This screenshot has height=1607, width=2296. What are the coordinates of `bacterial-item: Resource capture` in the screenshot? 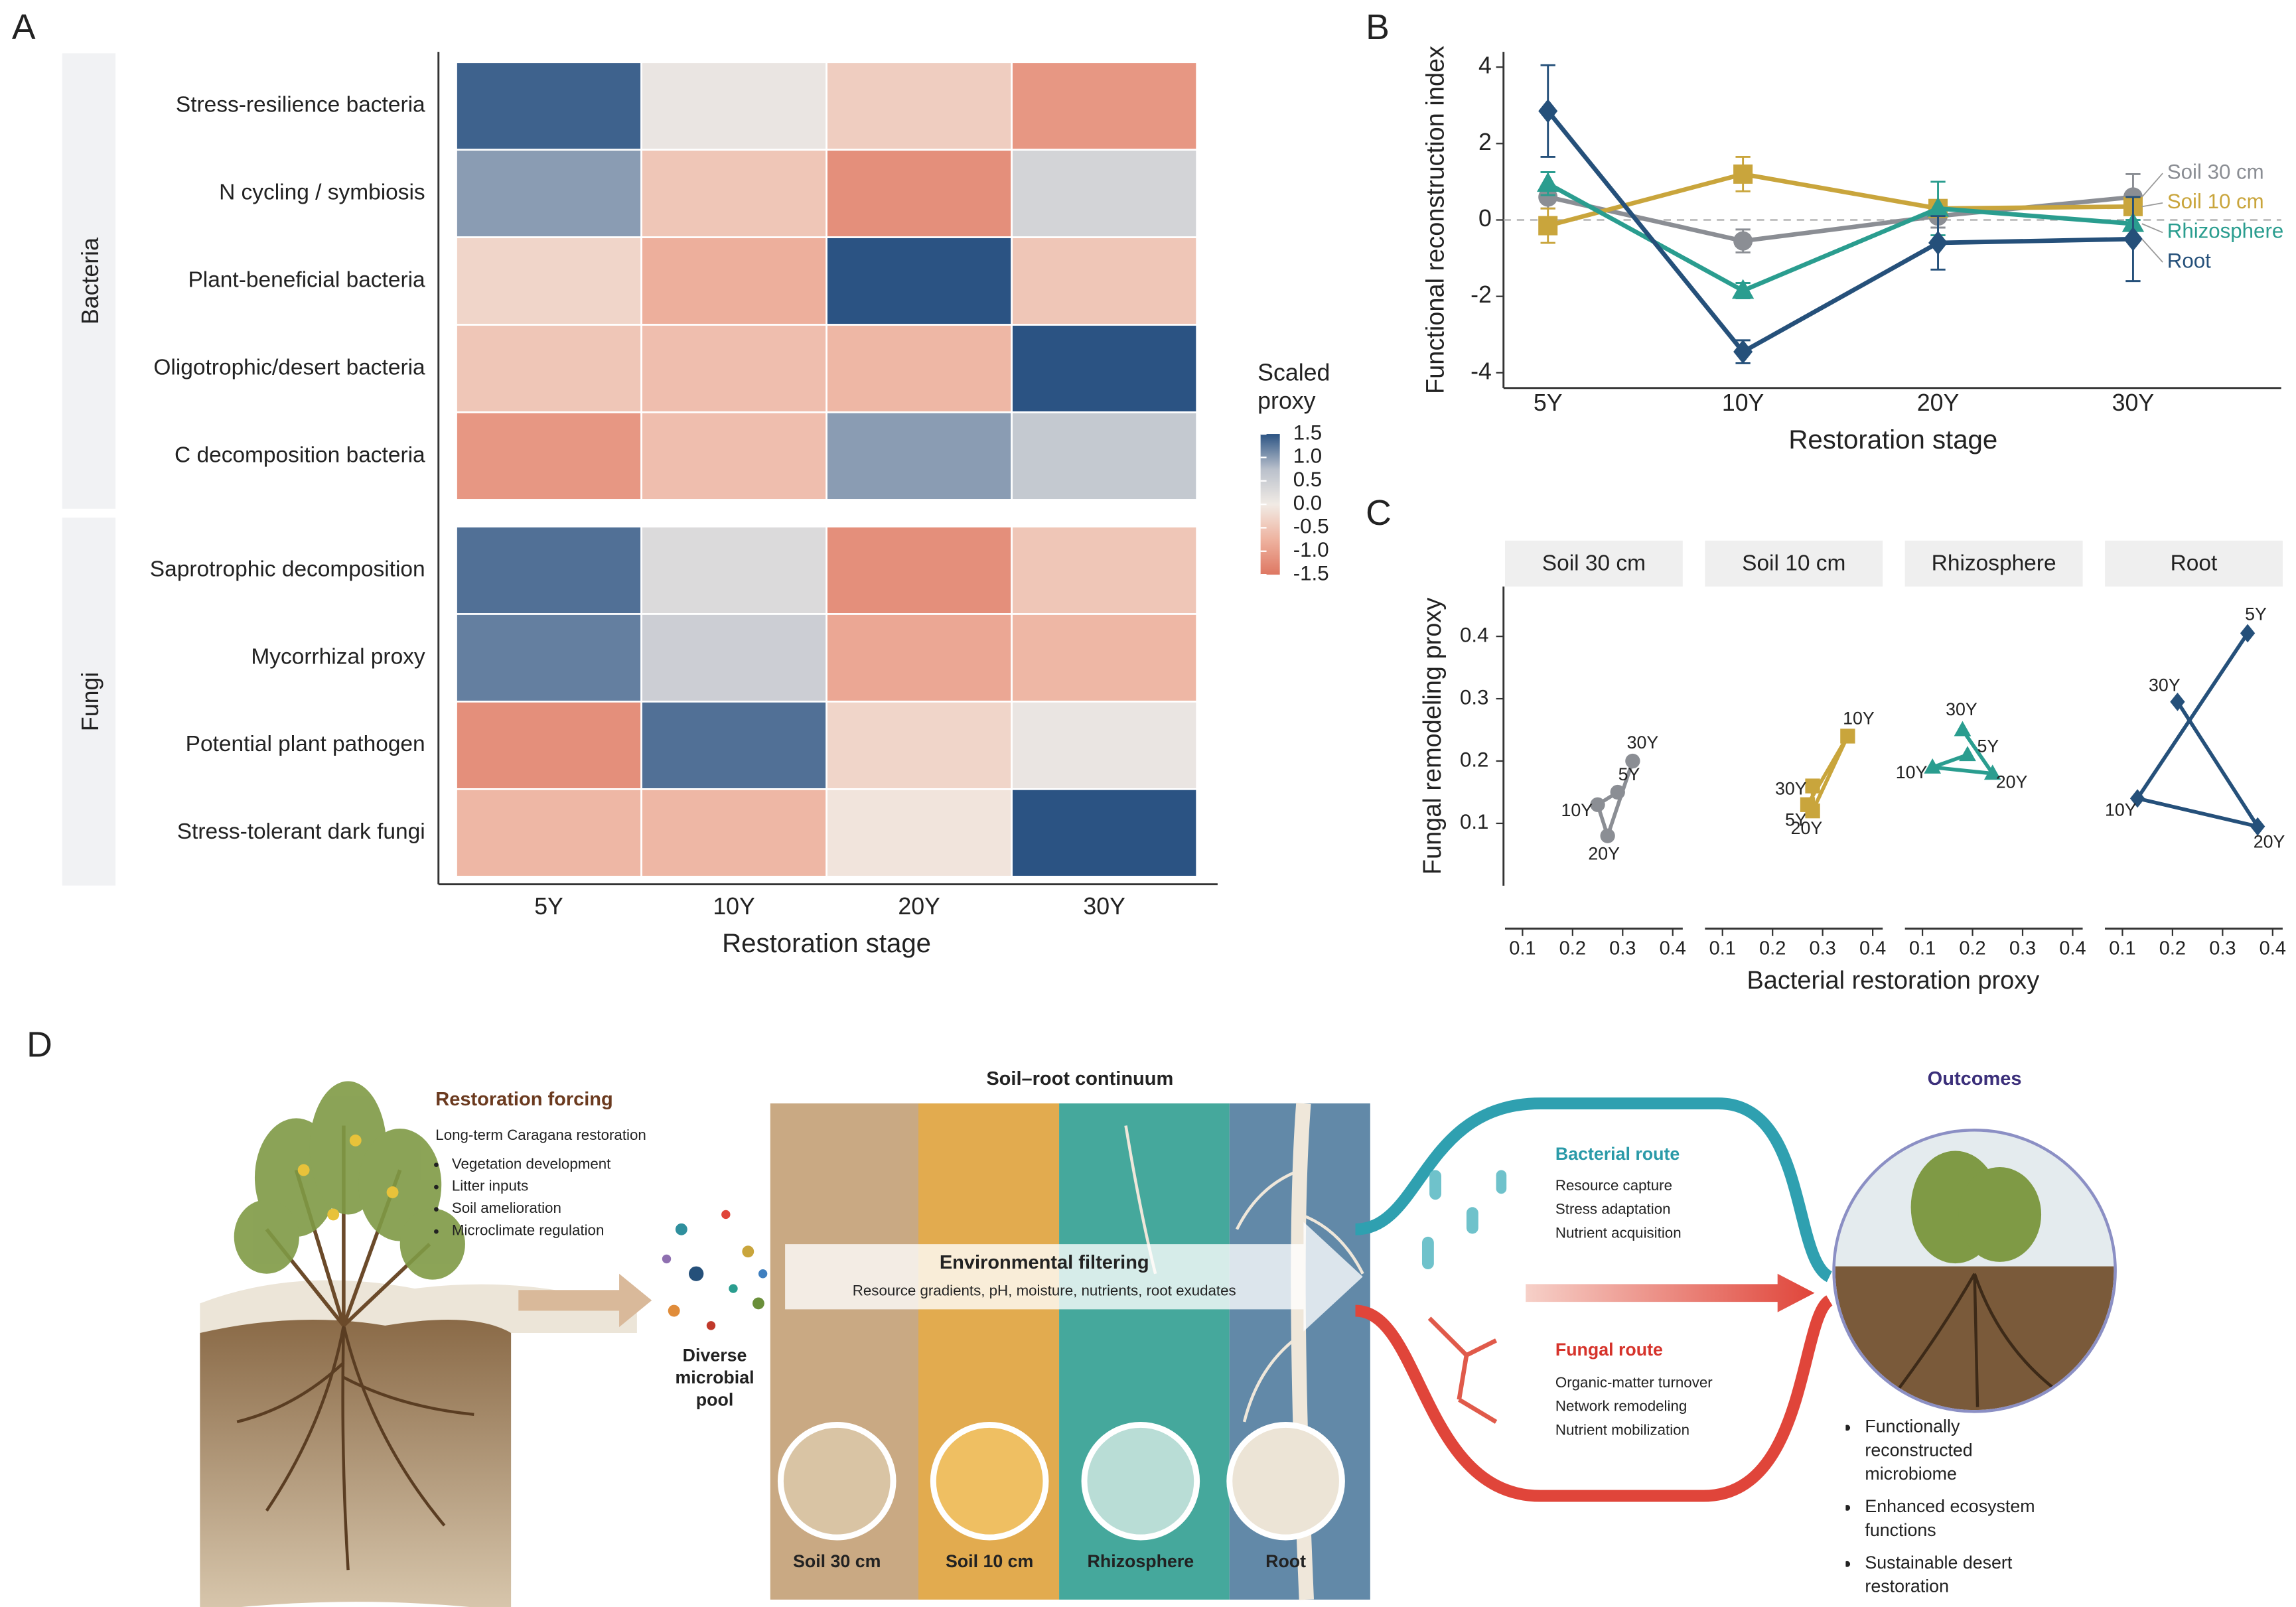 It's located at (1613, 1185).